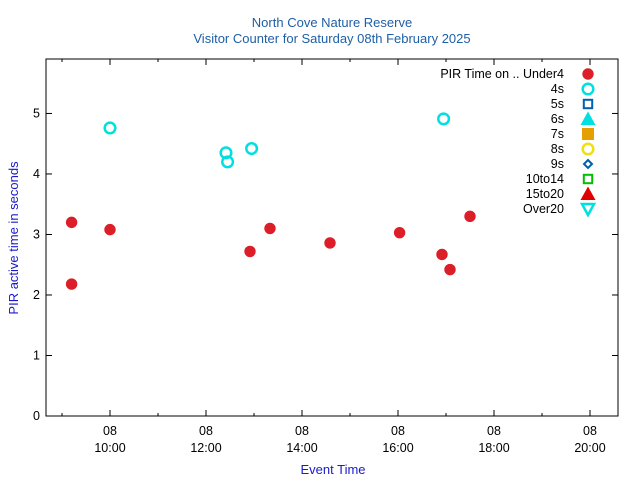 The width and height of the screenshot is (640, 480). What do you see at coordinates (588, 134) in the screenshot?
I see `legend-marker-7s` at bounding box center [588, 134].